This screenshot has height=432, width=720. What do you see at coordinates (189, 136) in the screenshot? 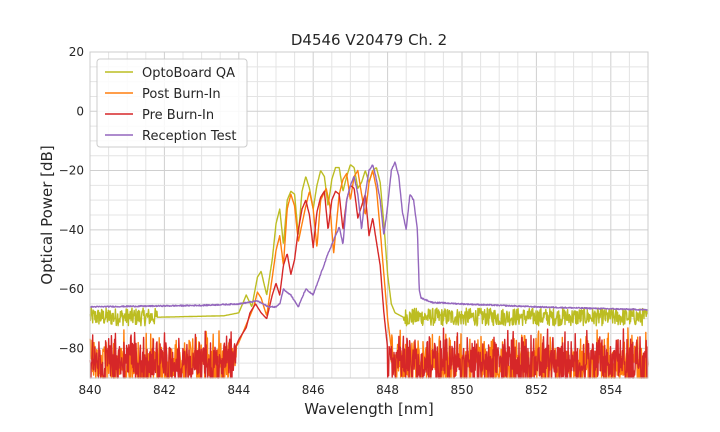
I see `legend-label: Reception Test` at bounding box center [189, 136].